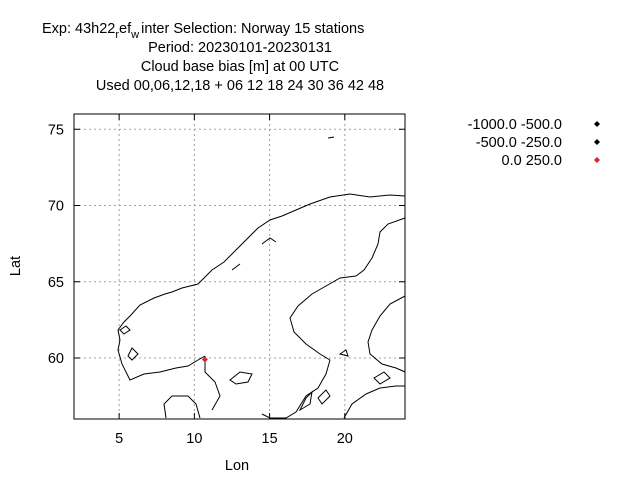 This screenshot has width=640, height=480. What do you see at coordinates (240, 48) in the screenshot?
I see `header-line-2: Period: 20230101-20230131` at bounding box center [240, 48].